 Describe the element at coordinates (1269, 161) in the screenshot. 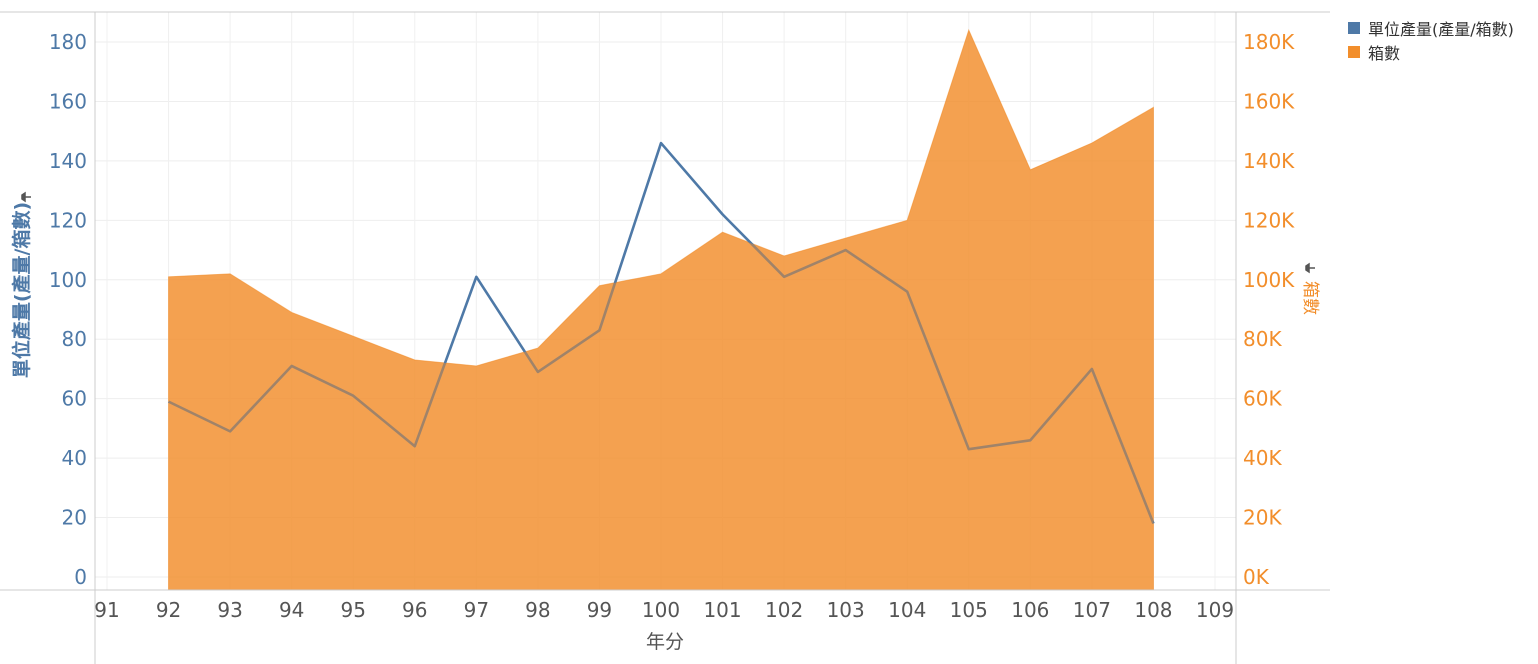

I see `right-tick-label: 140K` at that location.